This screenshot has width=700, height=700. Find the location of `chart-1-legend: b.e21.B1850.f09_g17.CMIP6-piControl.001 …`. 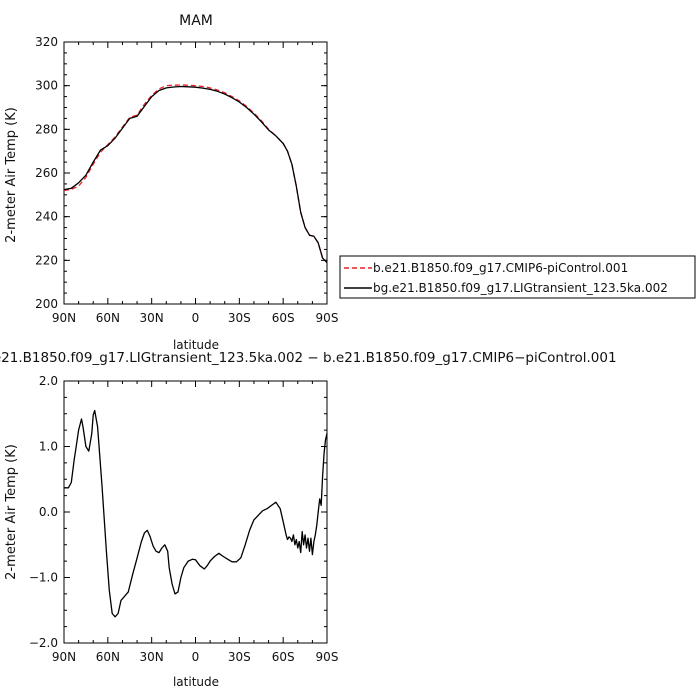

chart-1-legend: b.e21.B1850.f09_g17.CMIP6-piControl.001 … is located at coordinates (517, 277).